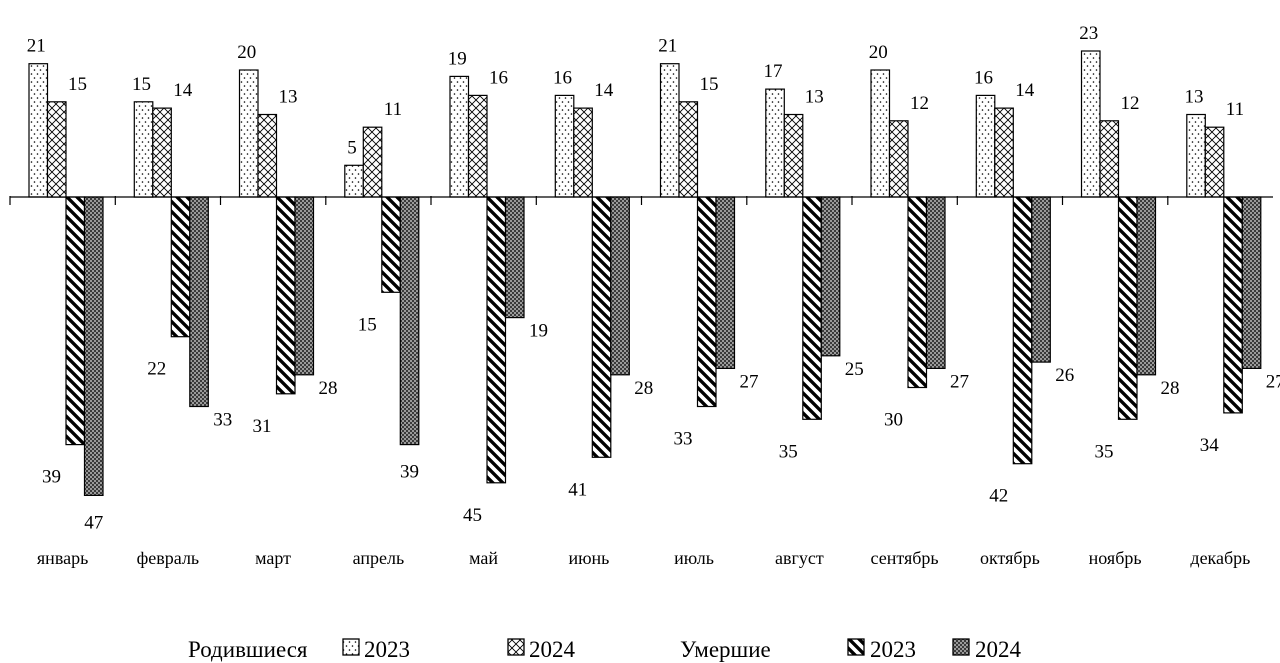 The width and height of the screenshot is (1280, 663). Describe the element at coordinates (814, 97) in the screenshot. I see `label-births-2024-8: 13` at that location.